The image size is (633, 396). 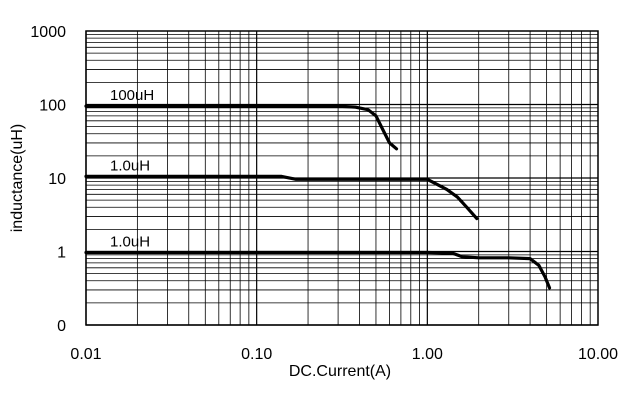 What do you see at coordinates (598, 354) in the screenshot?
I see `x-tick-label: 10.00` at bounding box center [598, 354].